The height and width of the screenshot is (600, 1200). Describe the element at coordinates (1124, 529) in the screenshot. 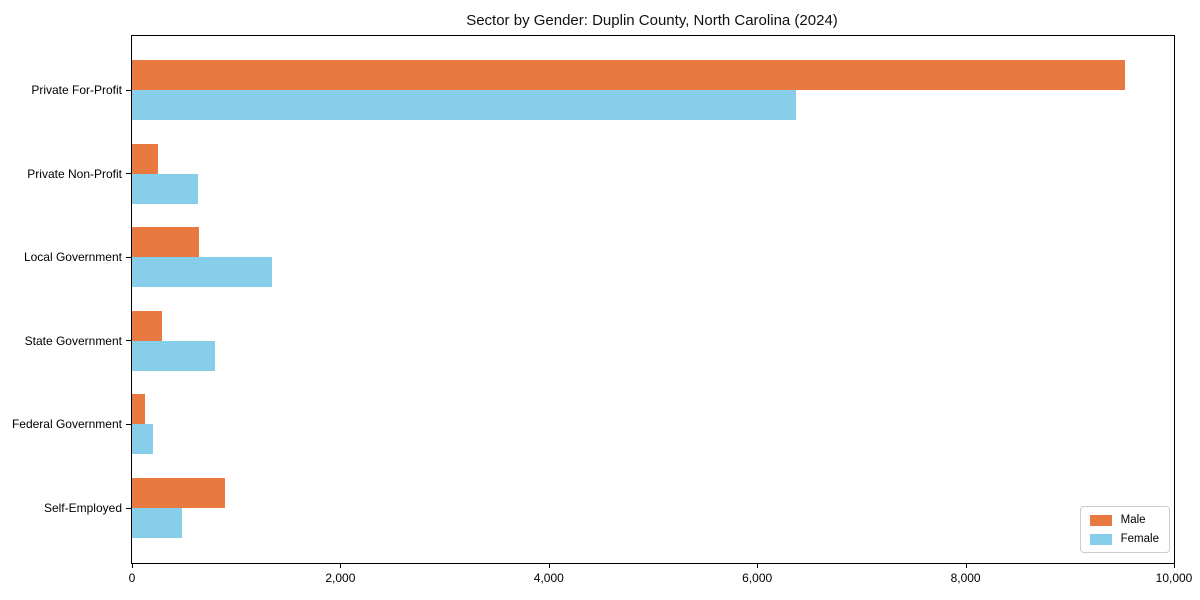

I see `legend: Male Female` at that location.